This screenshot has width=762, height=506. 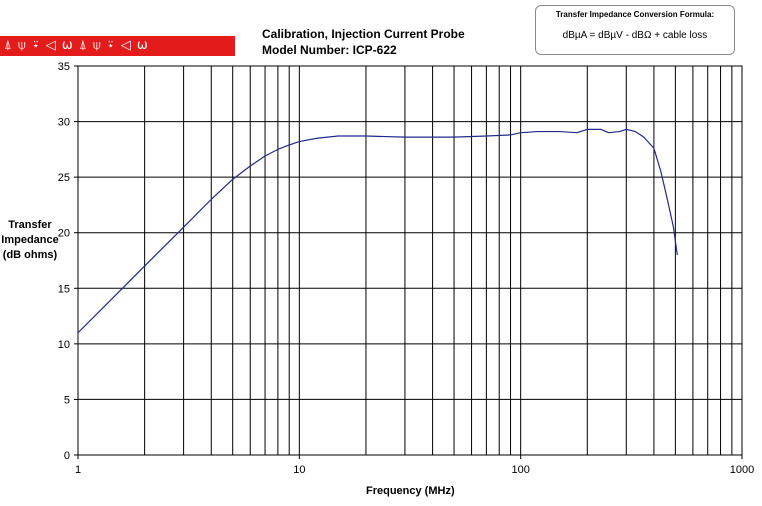 What do you see at coordinates (64, 67) in the screenshot?
I see `y-tick-label: 35` at bounding box center [64, 67].